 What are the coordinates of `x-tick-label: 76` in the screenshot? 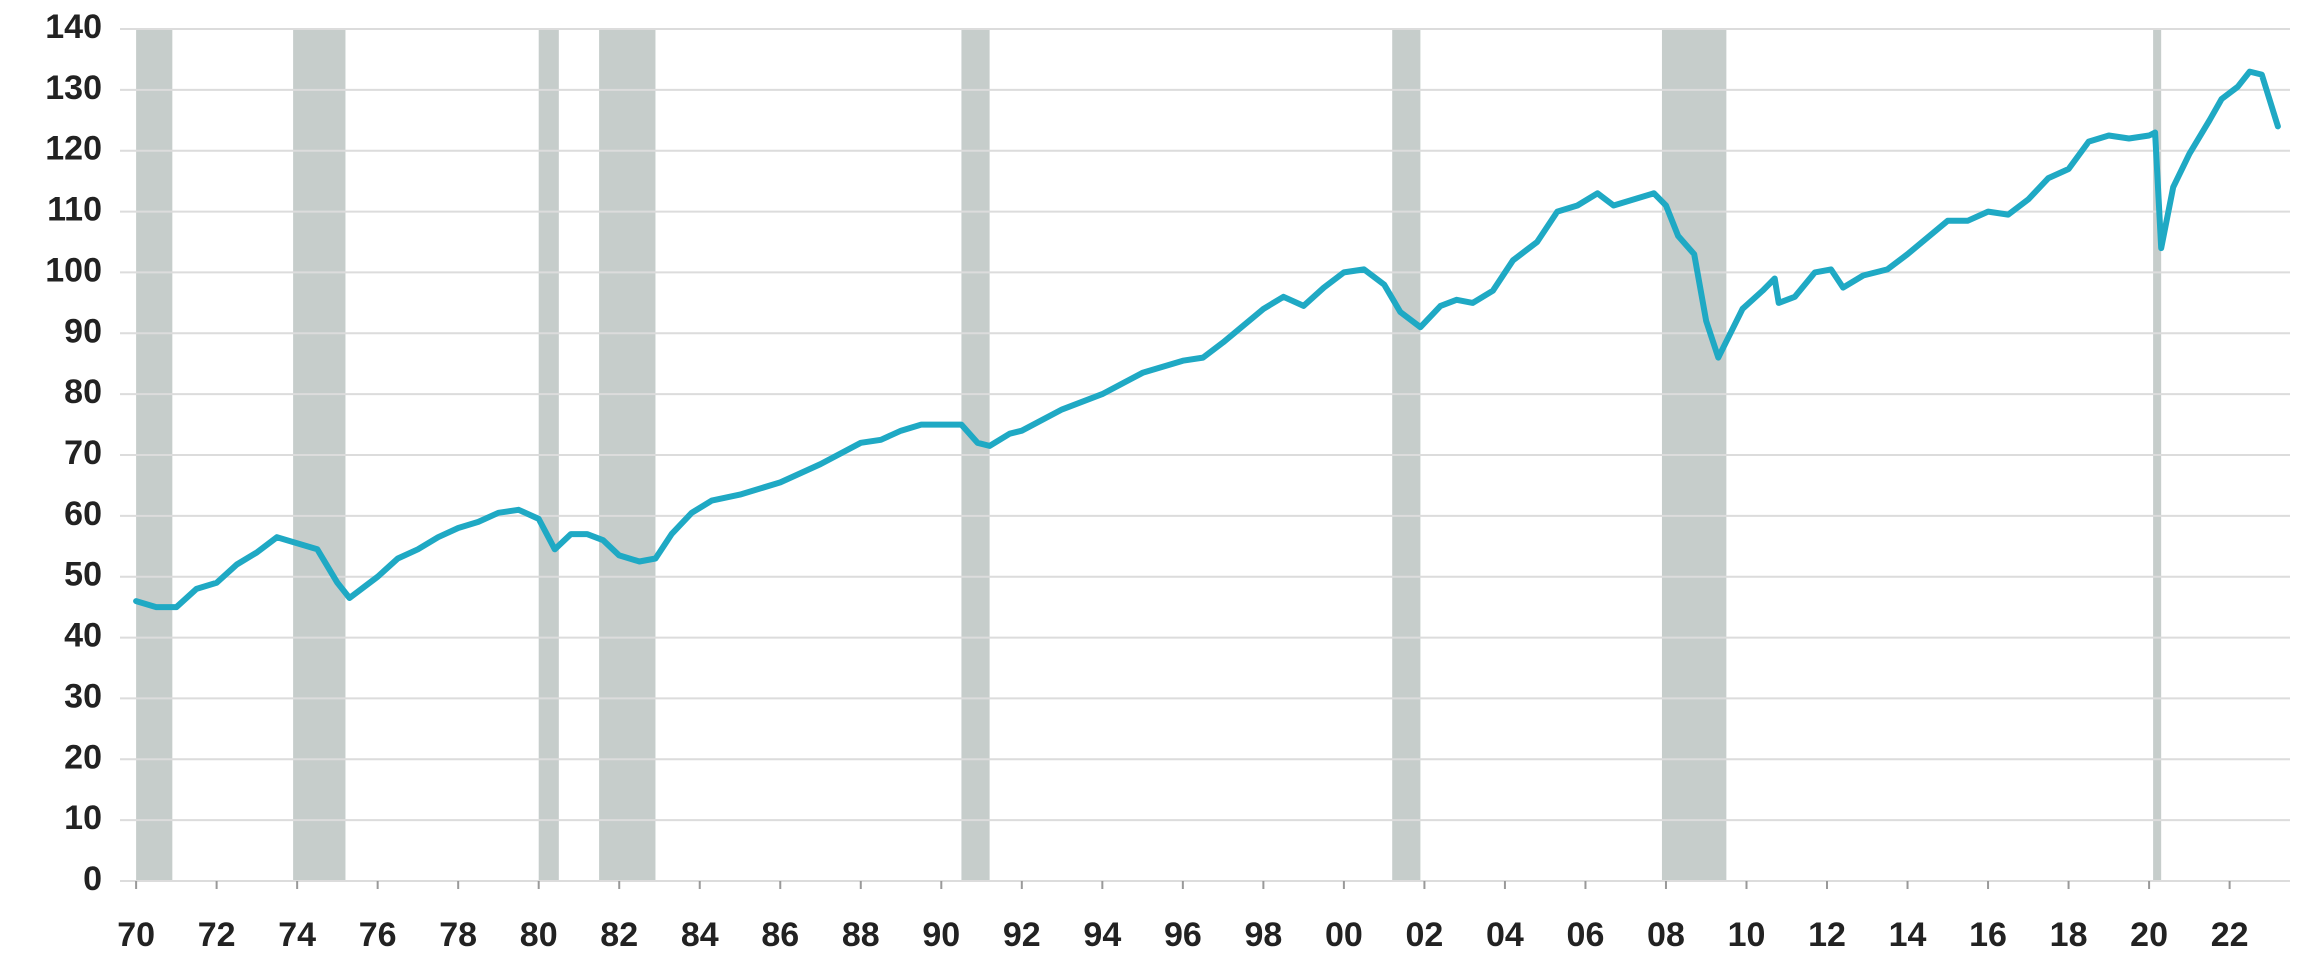 It's located at (378, 935).